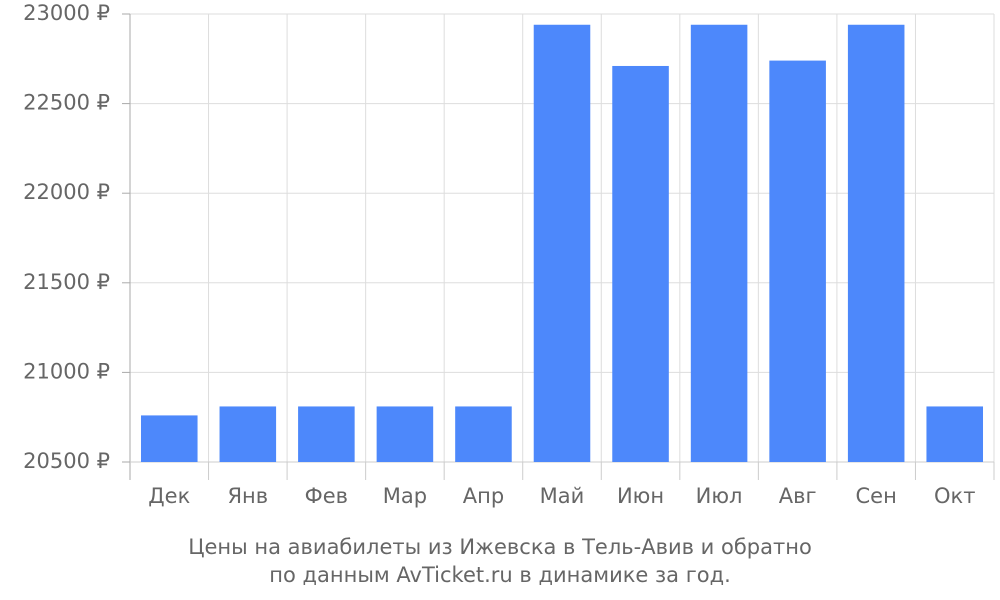 The width and height of the screenshot is (1000, 600). Describe the element at coordinates (66, 192) in the screenshot. I see `y-tick-label: 22000 ₽` at that location.